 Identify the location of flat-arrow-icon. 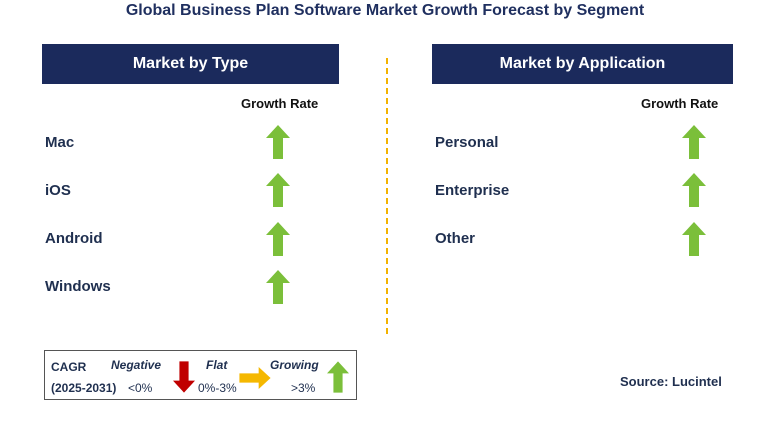
(255, 378).